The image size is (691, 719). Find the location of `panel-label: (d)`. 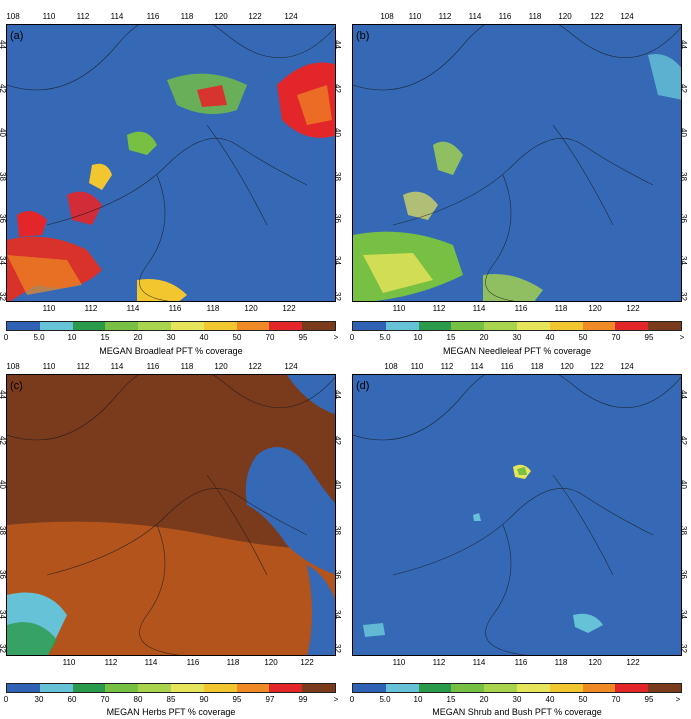

panel-label: (d) is located at coordinates (363, 386).